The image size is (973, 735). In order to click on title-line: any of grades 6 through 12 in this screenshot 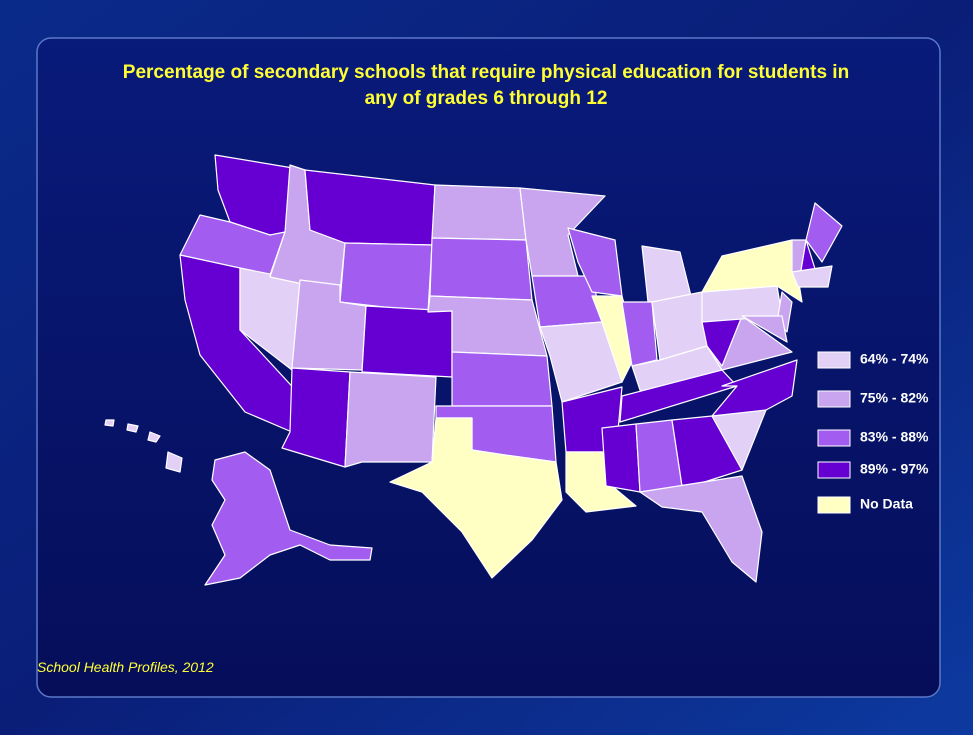, I will do `click(486, 98)`.